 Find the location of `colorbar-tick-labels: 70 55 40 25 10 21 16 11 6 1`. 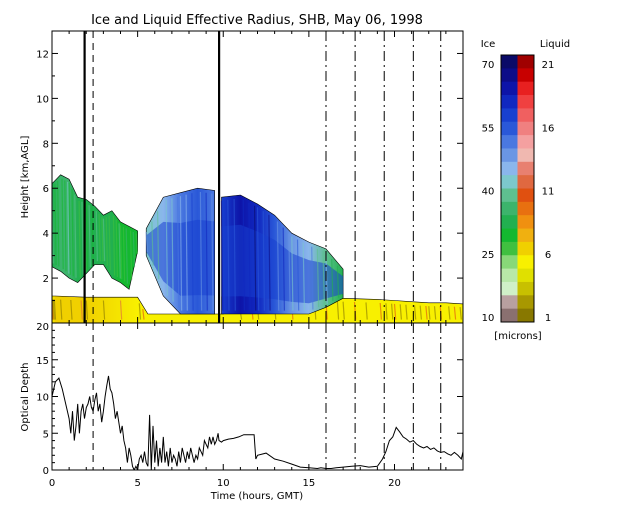

colorbar-tick-labels: 70 55 40 25 10 21 16 11 6 1 is located at coordinates (518, 192).